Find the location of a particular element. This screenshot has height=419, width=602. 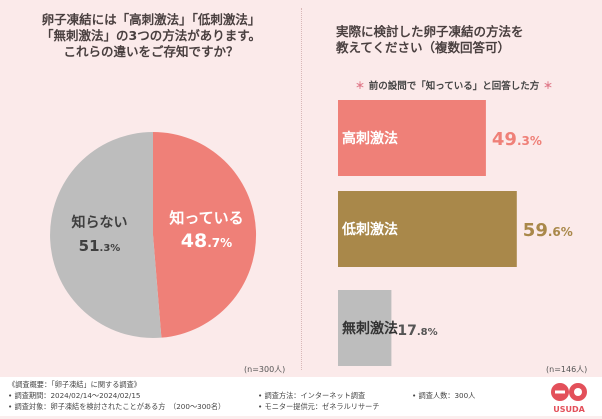

left-question-line2: 「無刺激法」の3つの方法があります。 is located at coordinates (151, 35).